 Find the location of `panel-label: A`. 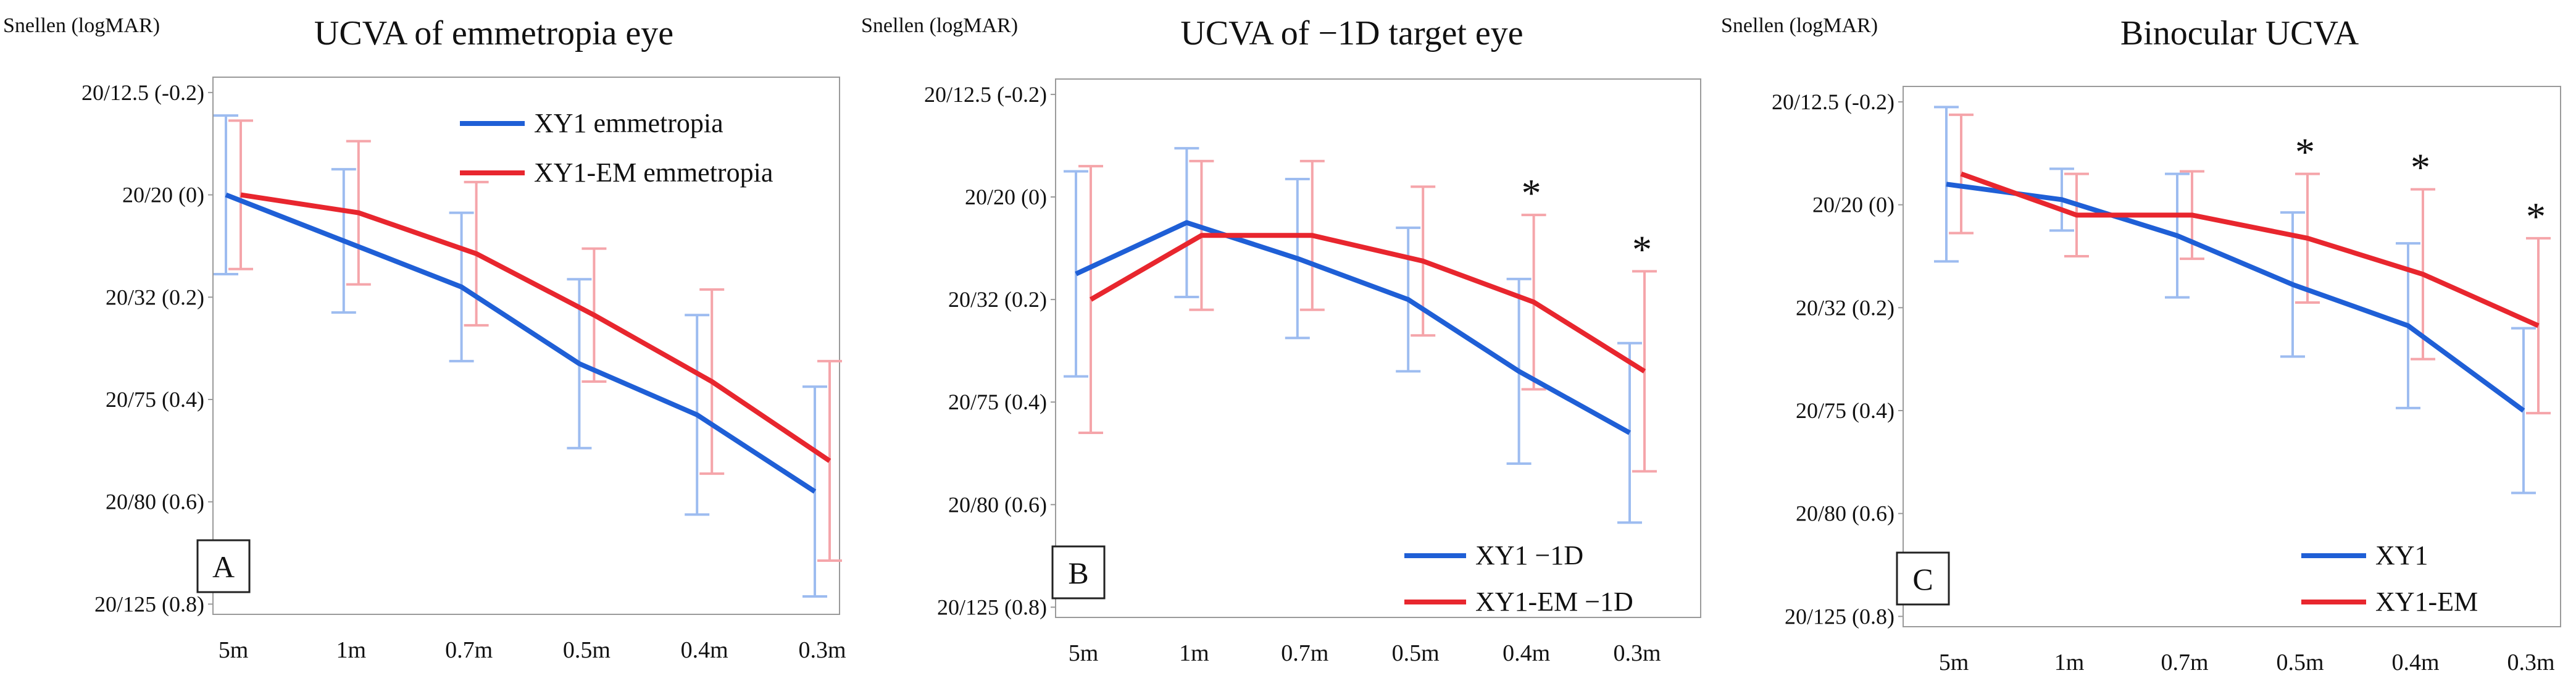

panel-label: A is located at coordinates (224, 567).